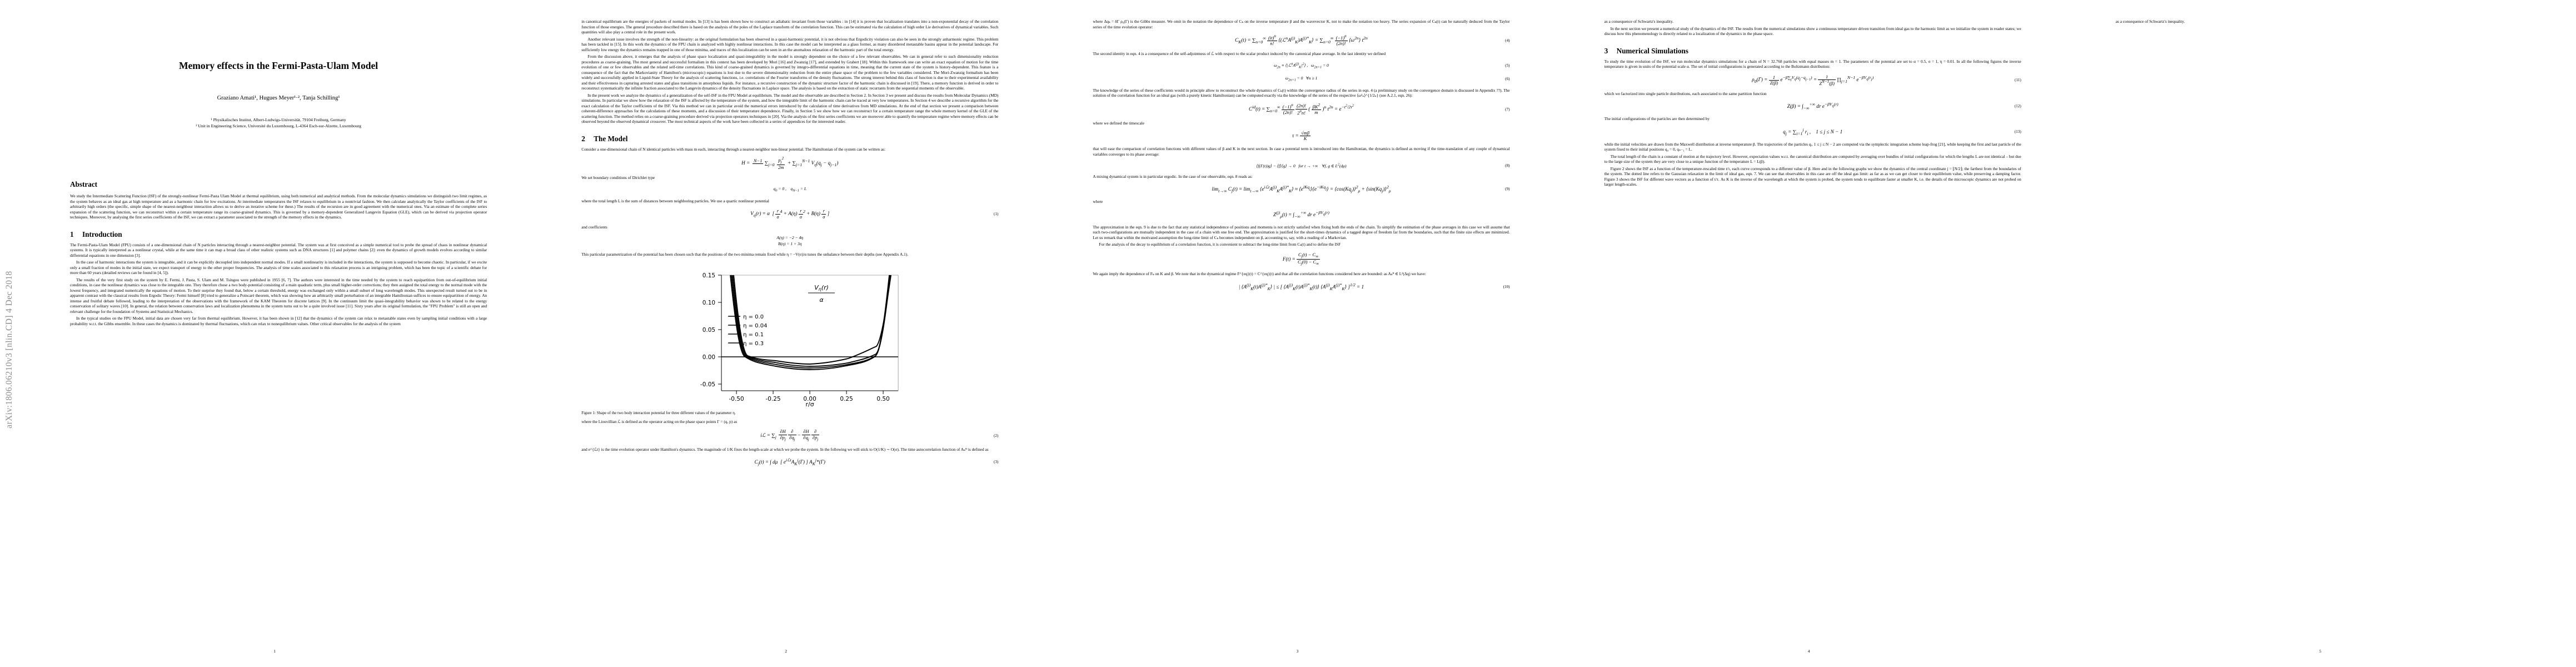 This screenshot has width=2576, height=667. What do you see at coordinates (876, 462) in the screenshot?
I see `equation-3: Cj(t) = ∫ dμ [ eiℒtAKj(Γ) ] AKj*(Γ) (3)` at bounding box center [876, 462].